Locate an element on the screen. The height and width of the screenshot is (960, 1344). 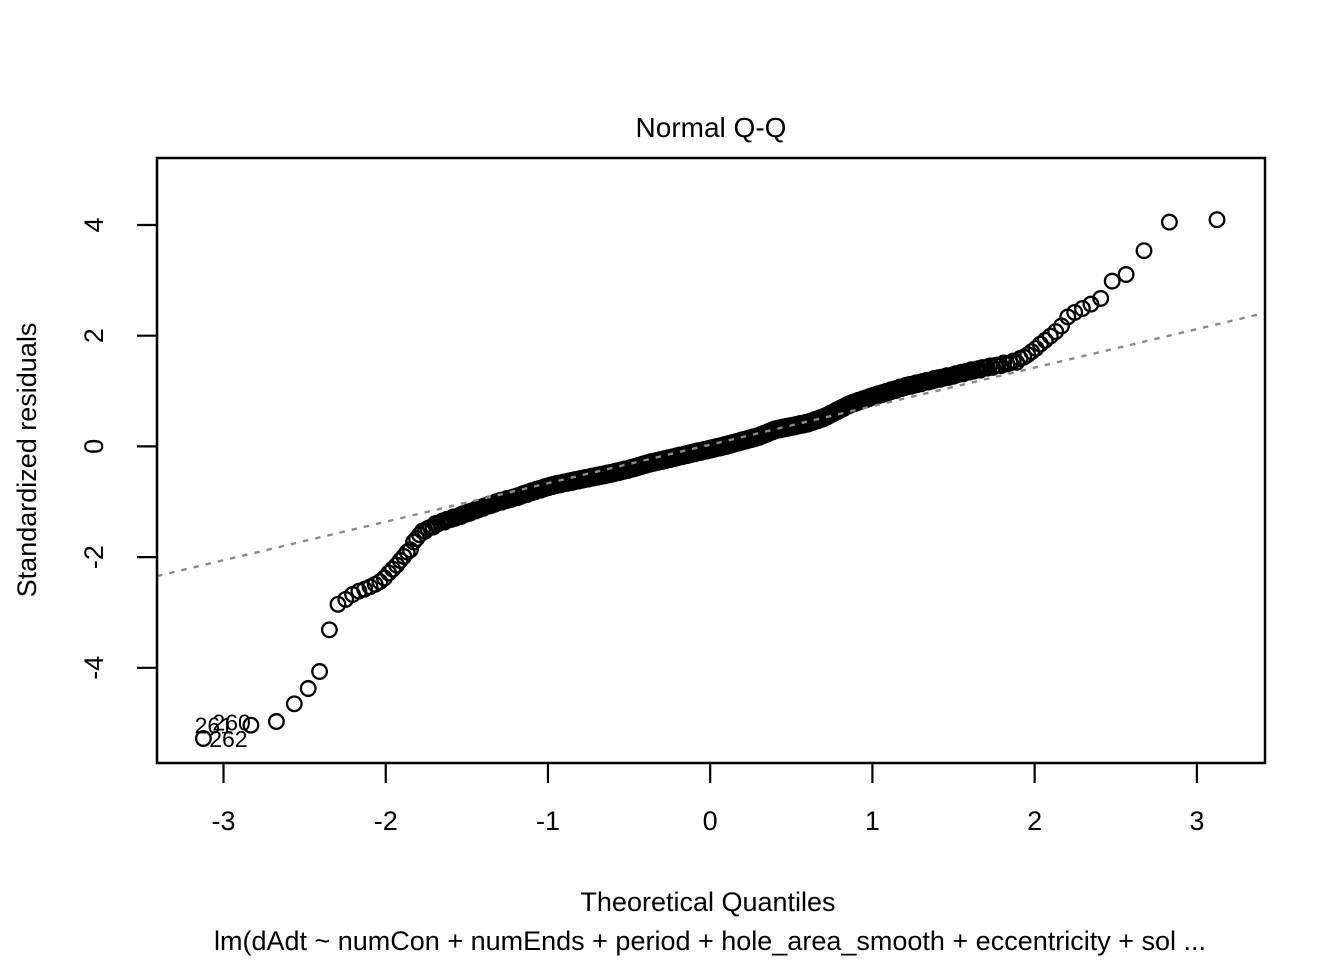
y-tick-label: 0 is located at coordinates (94, 446).